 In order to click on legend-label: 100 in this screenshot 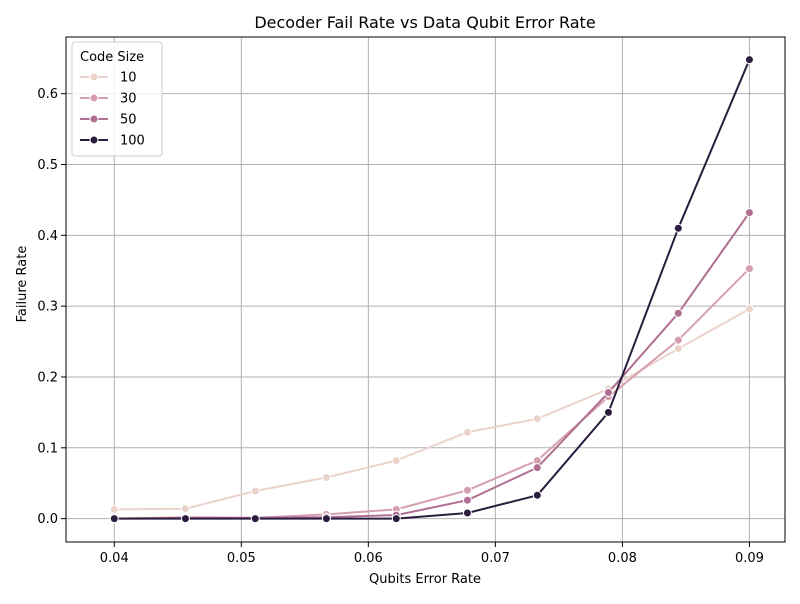, I will do `click(132, 141)`.